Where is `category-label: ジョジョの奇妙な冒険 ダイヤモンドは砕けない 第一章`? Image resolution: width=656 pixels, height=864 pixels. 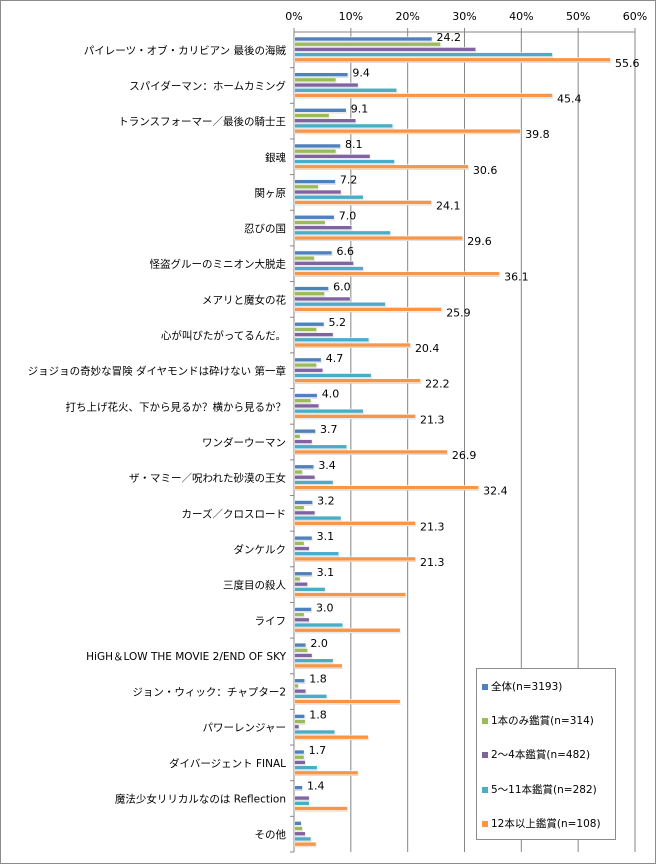 category-label: ジョジョの奇妙な冒険 ダイヤモンドは砕けない 第一章 is located at coordinates (157, 371).